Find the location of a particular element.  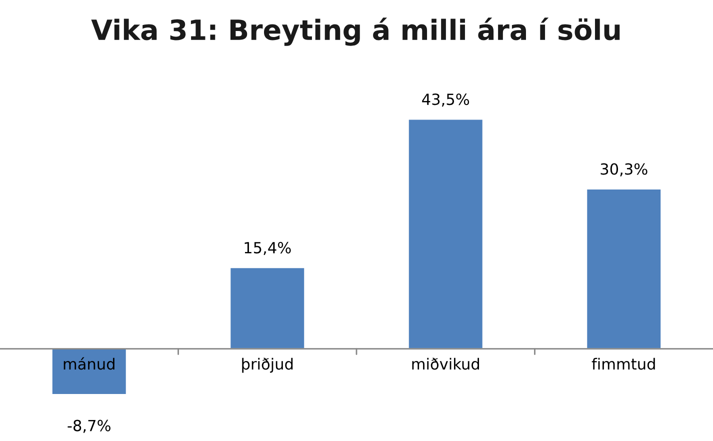

data-label: 43,5% is located at coordinates (446, 100).